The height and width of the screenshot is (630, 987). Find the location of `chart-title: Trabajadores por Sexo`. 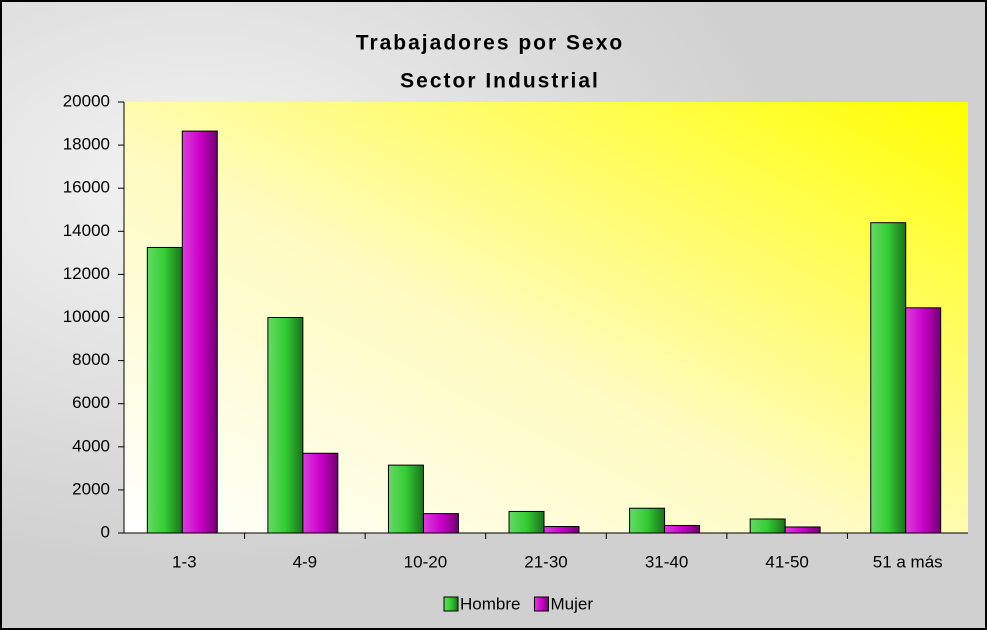

chart-title: Trabajadores por Sexo is located at coordinates (490, 43).